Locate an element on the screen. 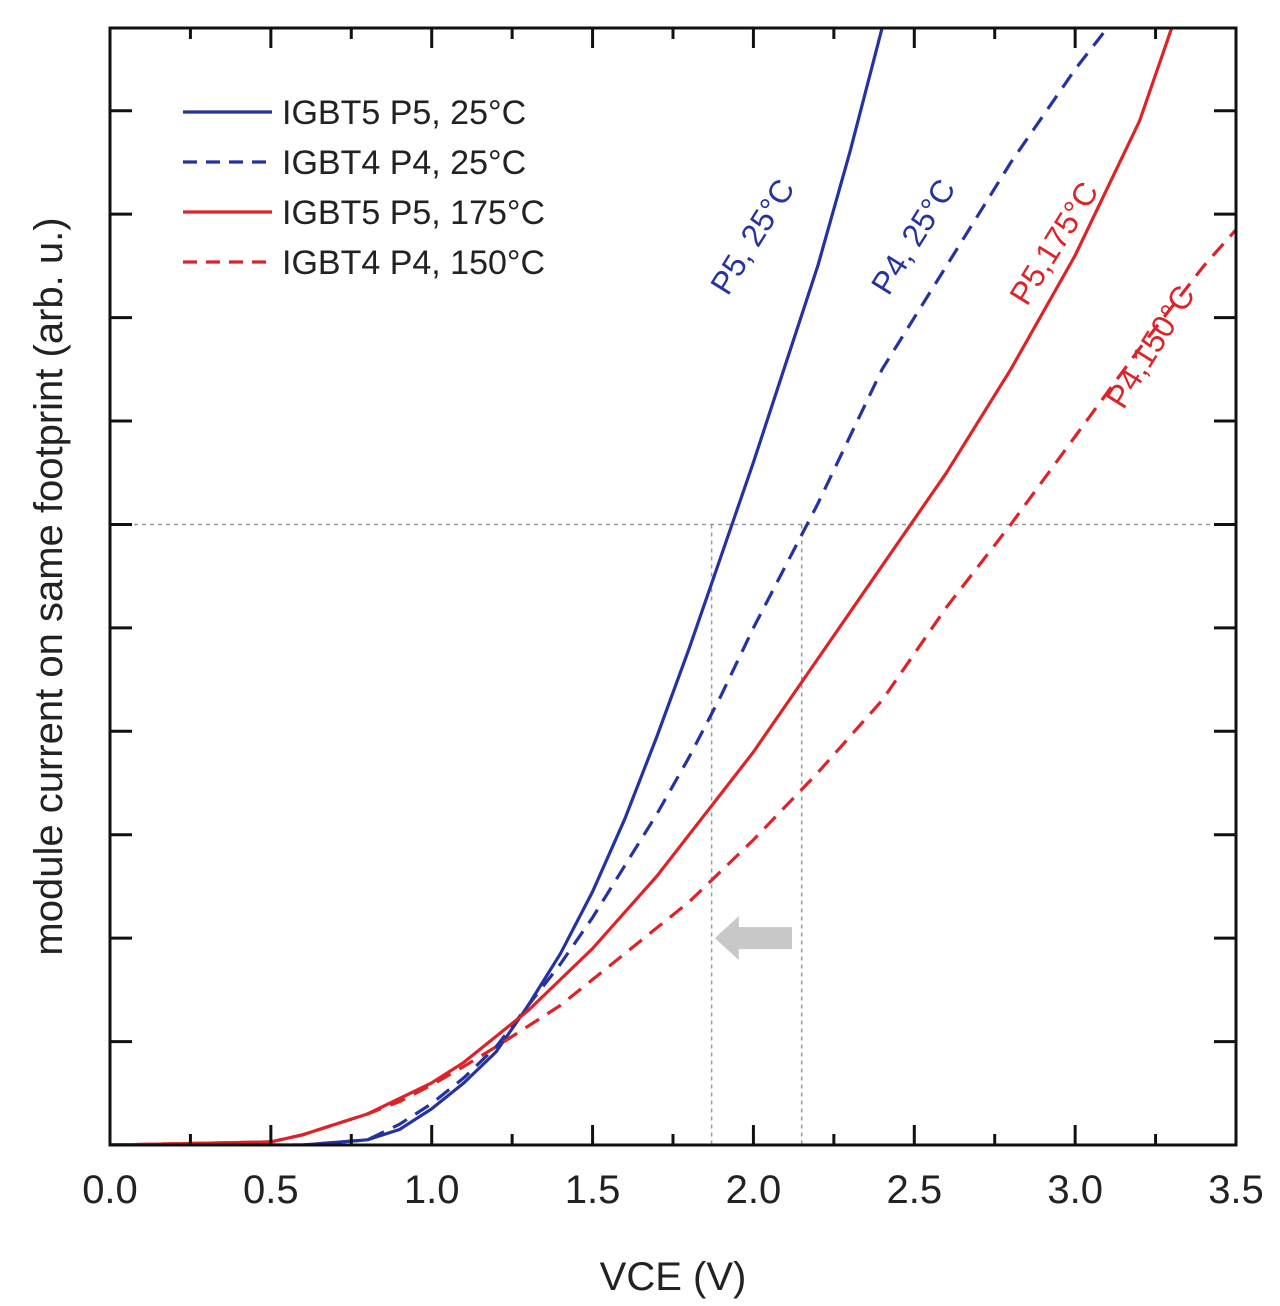 The height and width of the screenshot is (1306, 1280). x-axis-title: VCE (V) is located at coordinates (673, 1277).